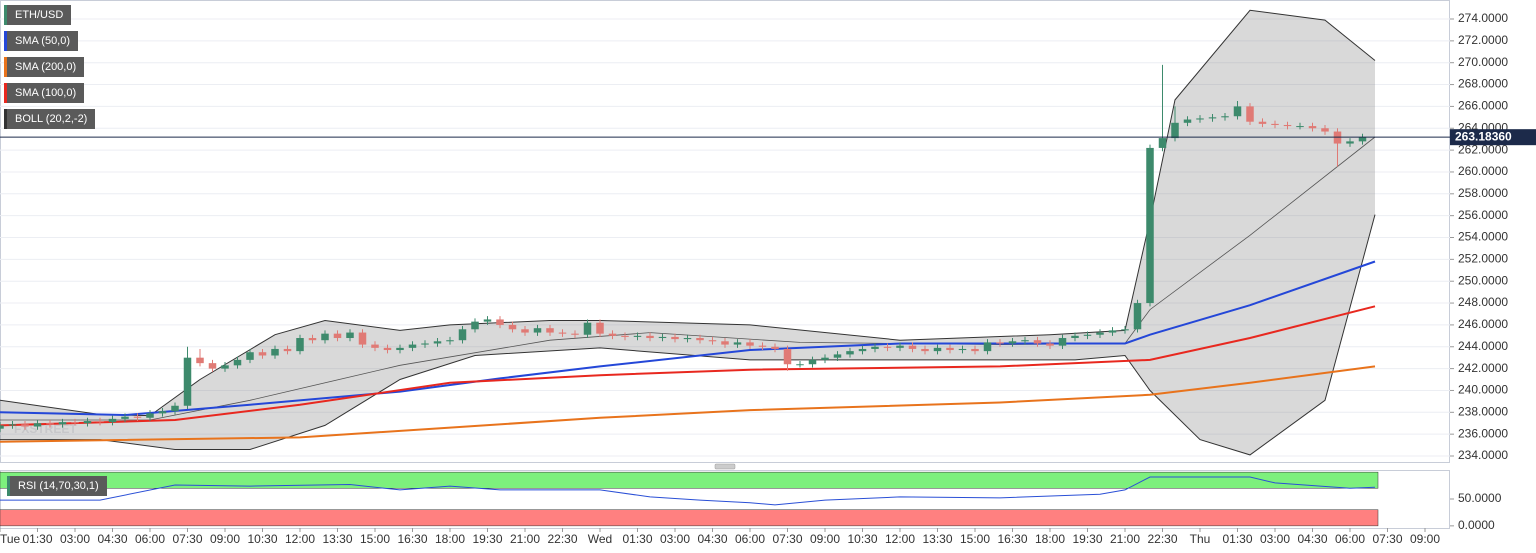 This screenshot has height=553, width=1536. What do you see at coordinates (44, 93) in the screenshot?
I see `legend-item: SMA (100,0)` at bounding box center [44, 93].